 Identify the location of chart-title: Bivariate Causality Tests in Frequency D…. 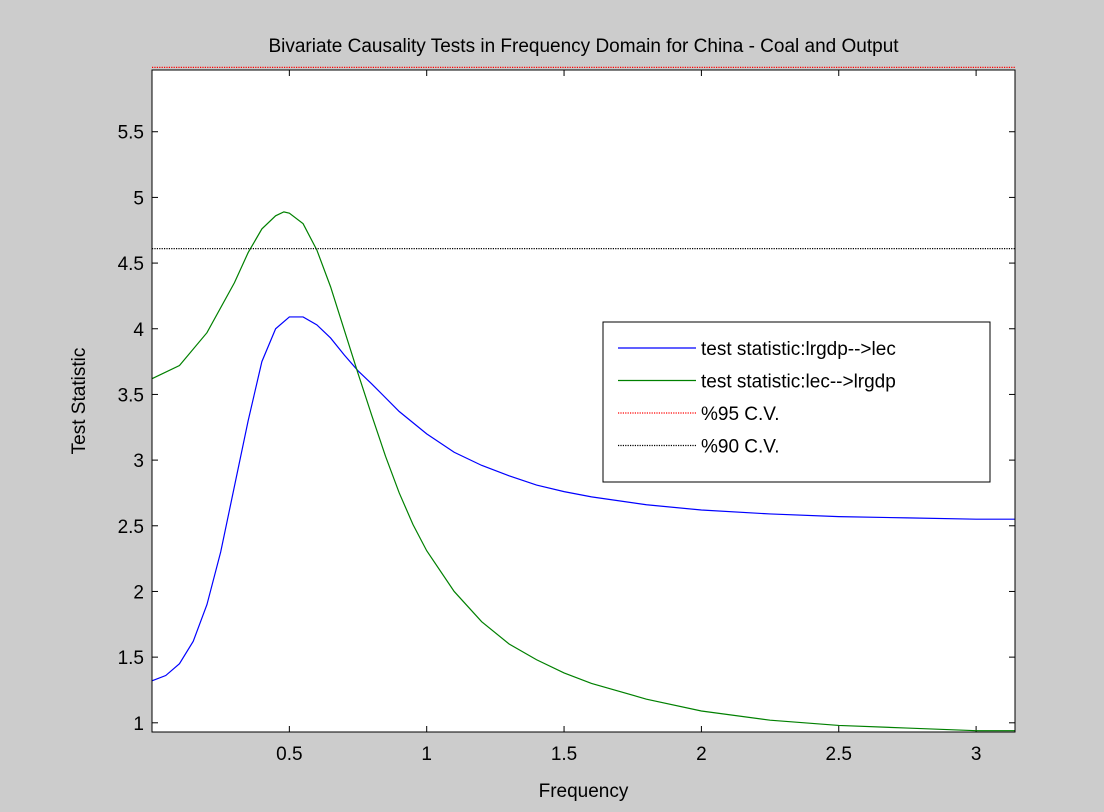
(583, 46).